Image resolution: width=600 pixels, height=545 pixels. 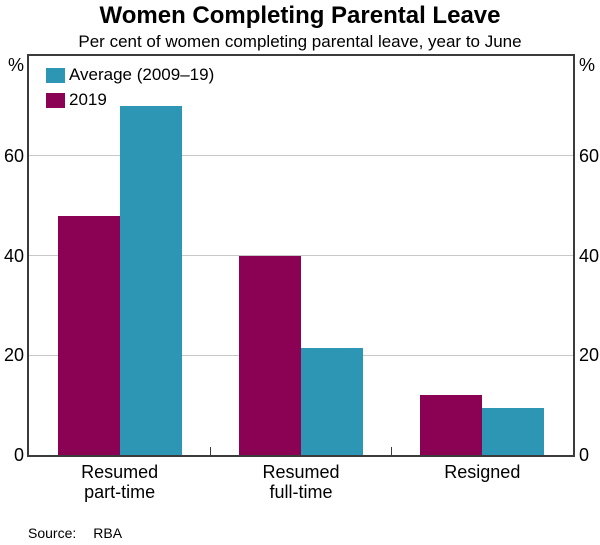 I want to click on source-label: Source:, so click(x=52, y=533).